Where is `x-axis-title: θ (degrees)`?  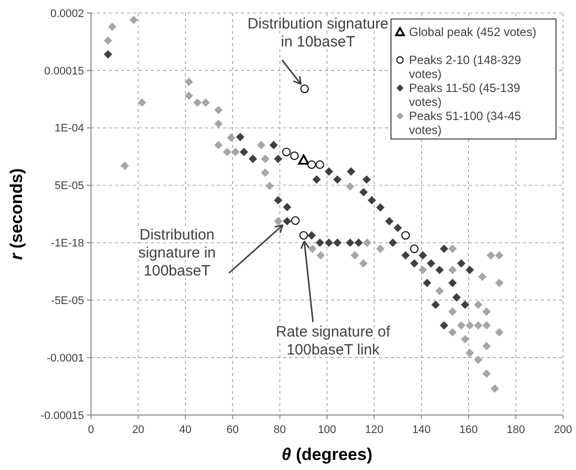 x-axis-title: θ (degrees) is located at coordinates (327, 454).